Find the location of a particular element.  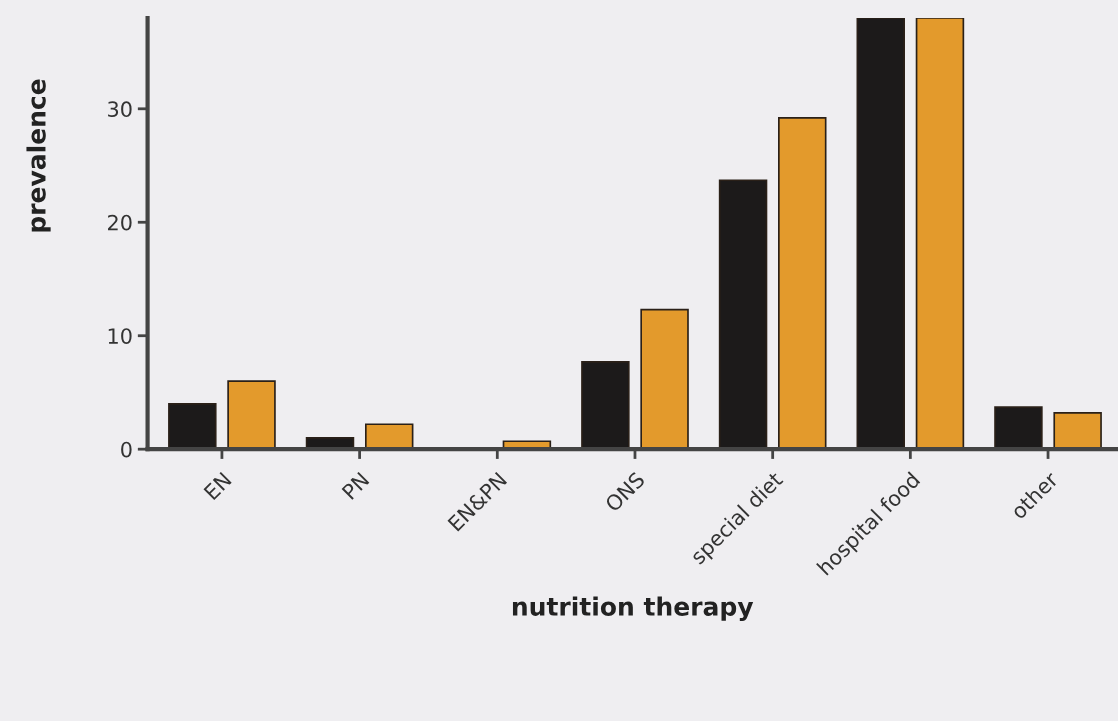

y-tick-label: 10 is located at coordinates (120, 336).